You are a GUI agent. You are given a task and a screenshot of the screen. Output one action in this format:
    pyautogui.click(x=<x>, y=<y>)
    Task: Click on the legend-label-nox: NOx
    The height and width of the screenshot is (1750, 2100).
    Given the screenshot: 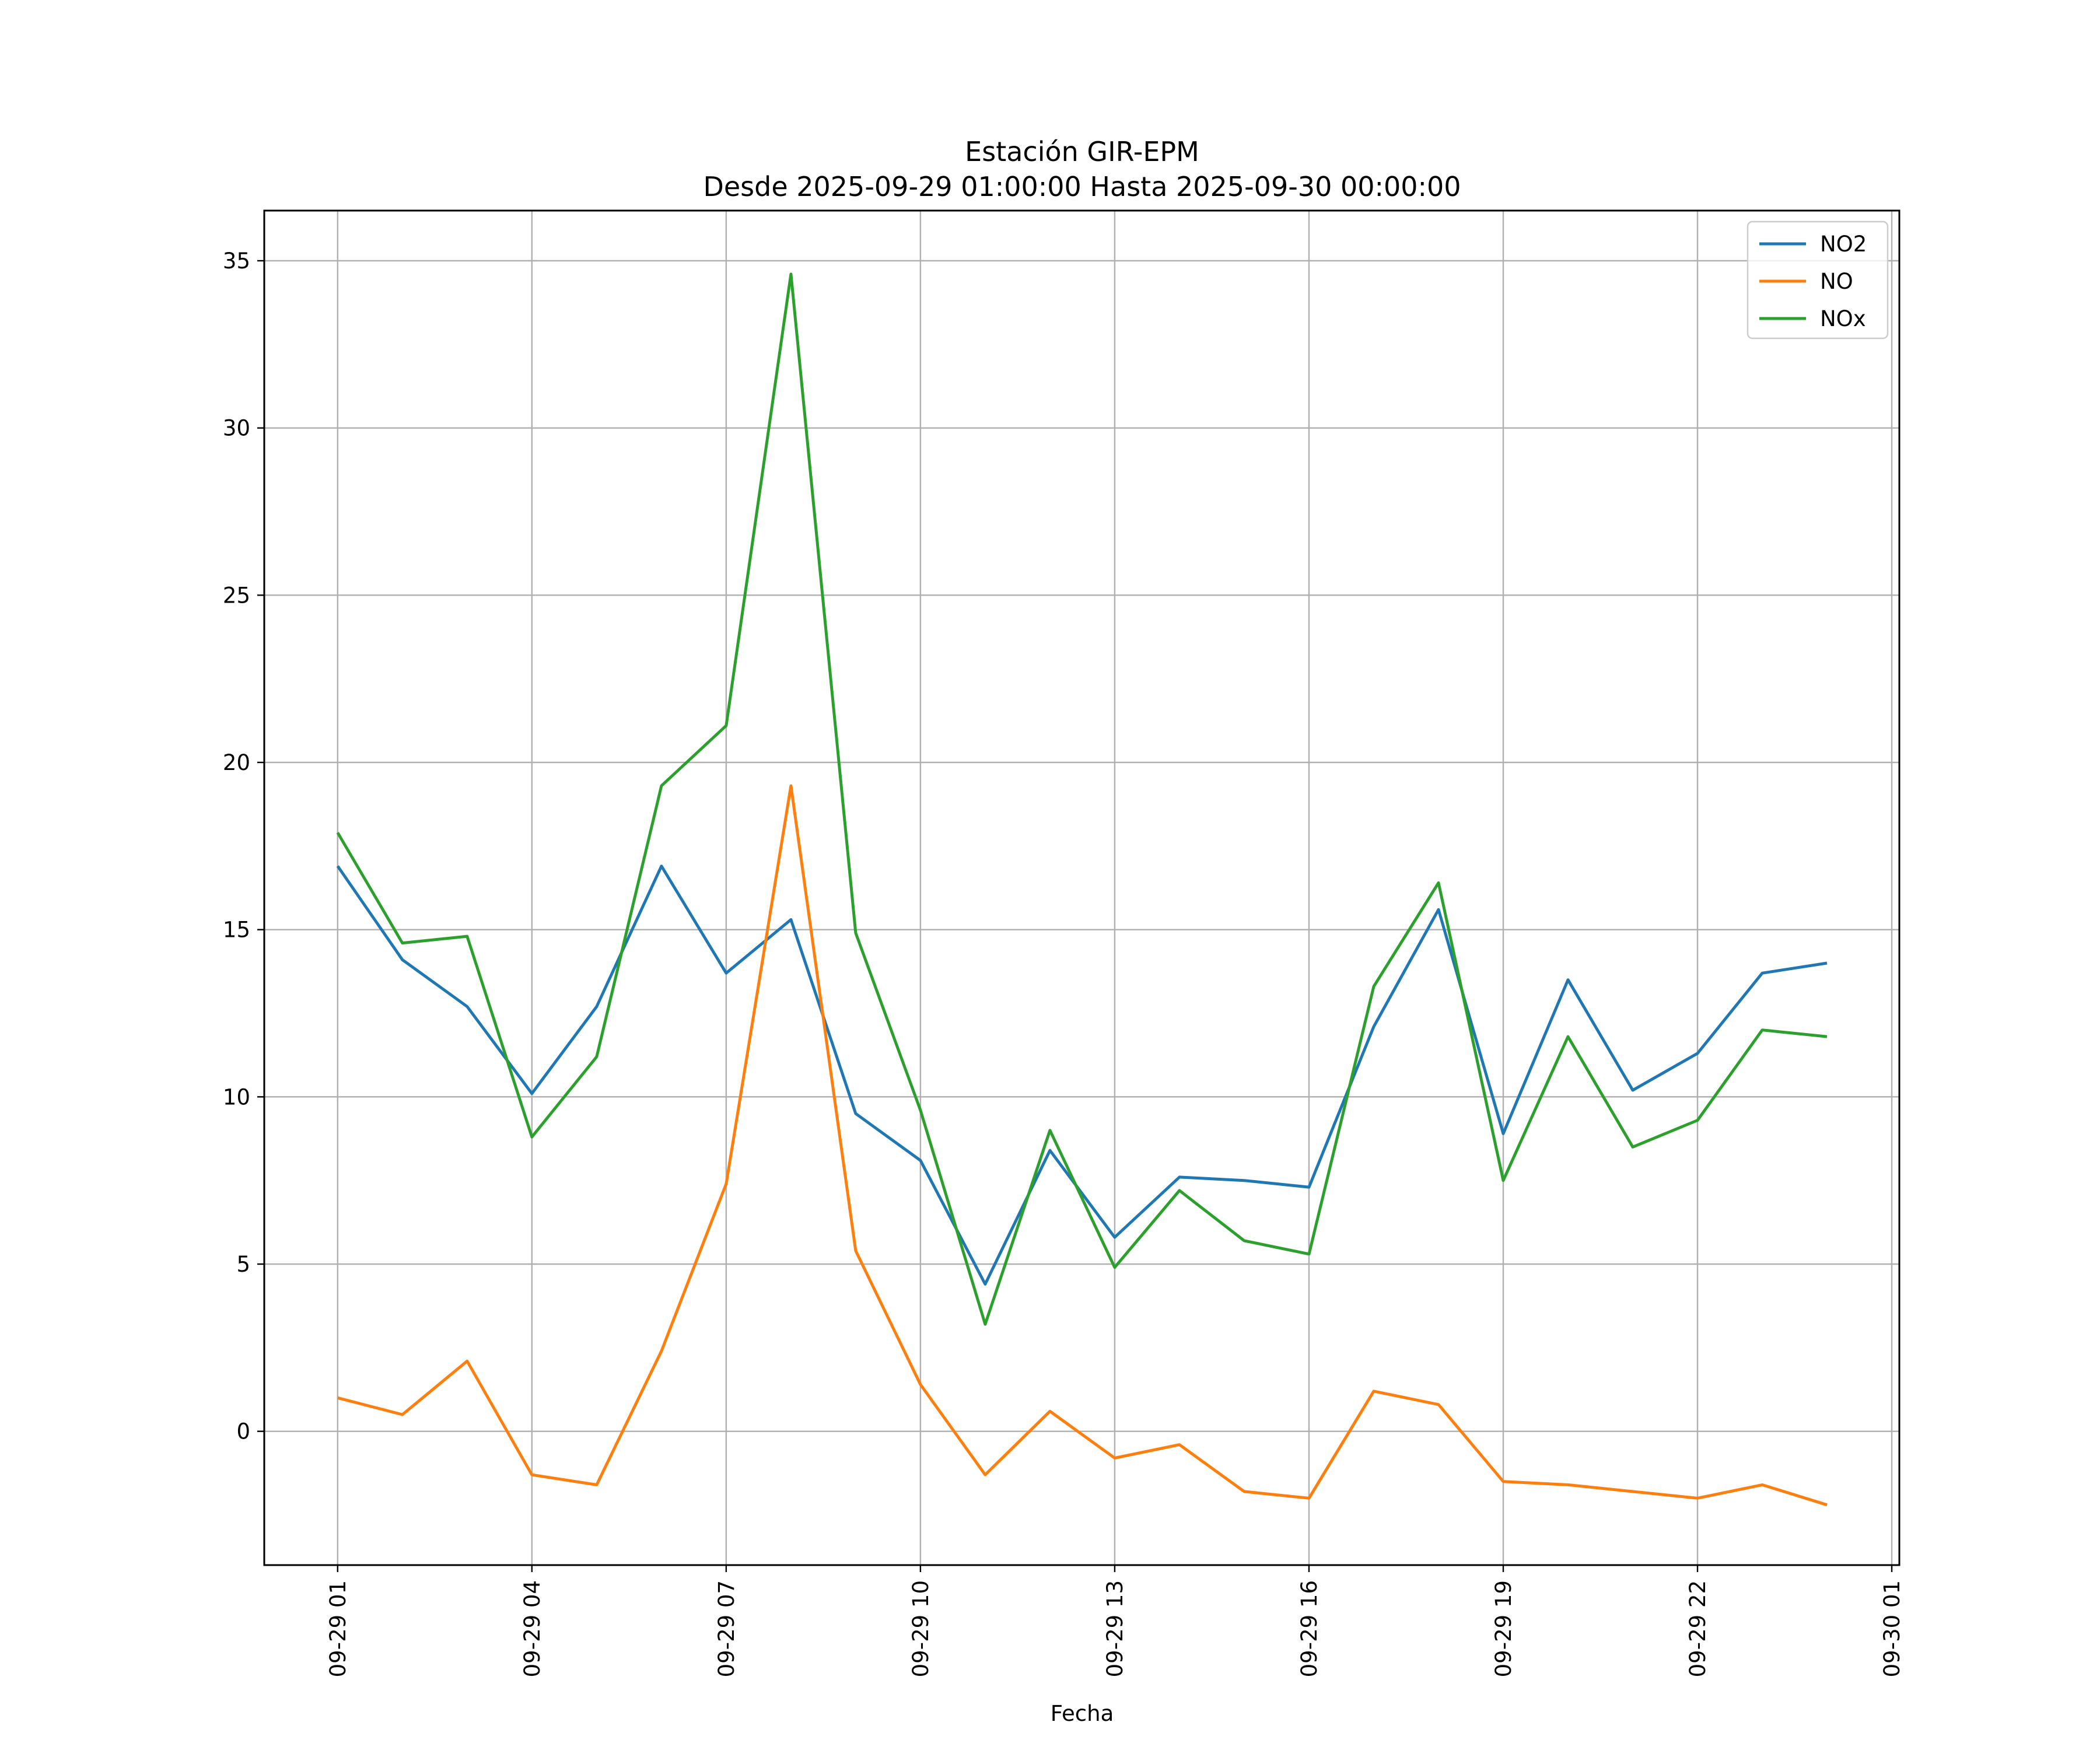 What is the action you would take?
    pyautogui.click(x=1843, y=318)
    